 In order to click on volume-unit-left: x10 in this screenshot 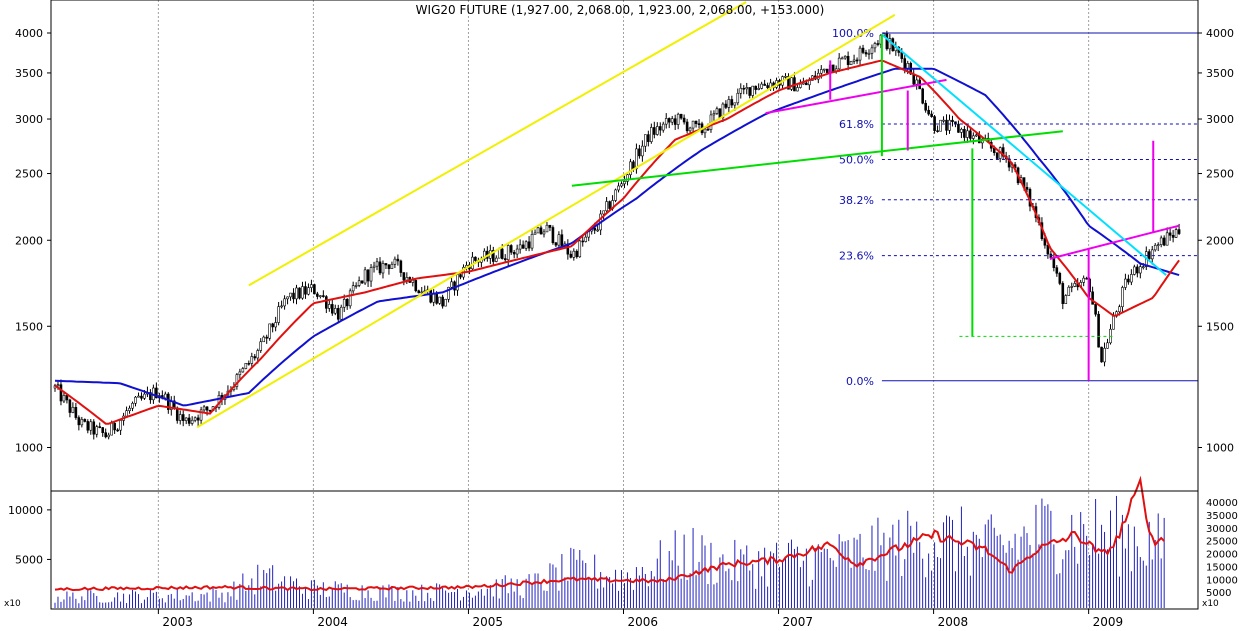, I will do `click(12, 604)`.